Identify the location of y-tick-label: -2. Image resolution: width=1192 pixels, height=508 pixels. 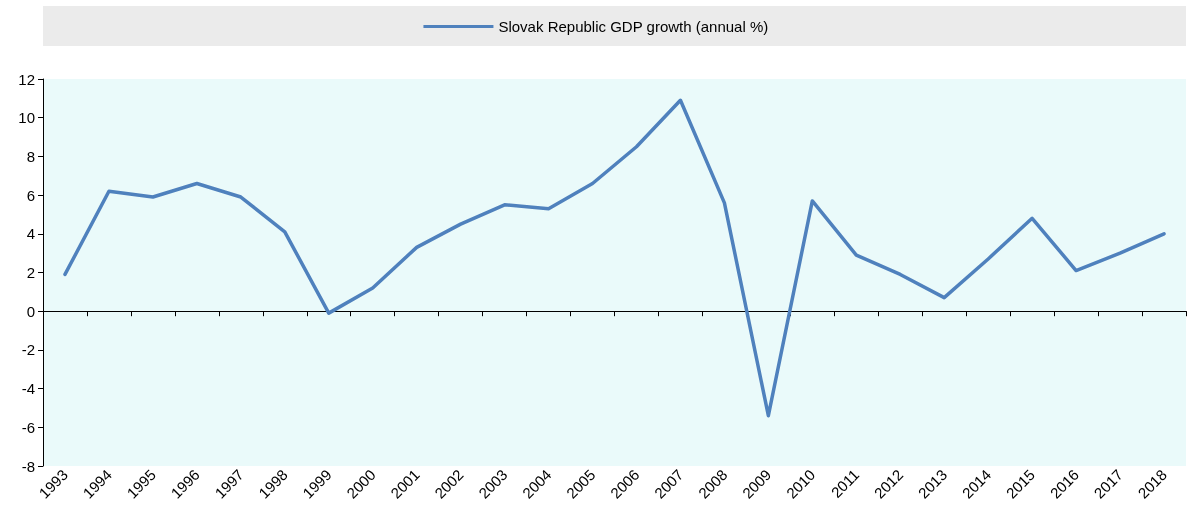
(28, 350).